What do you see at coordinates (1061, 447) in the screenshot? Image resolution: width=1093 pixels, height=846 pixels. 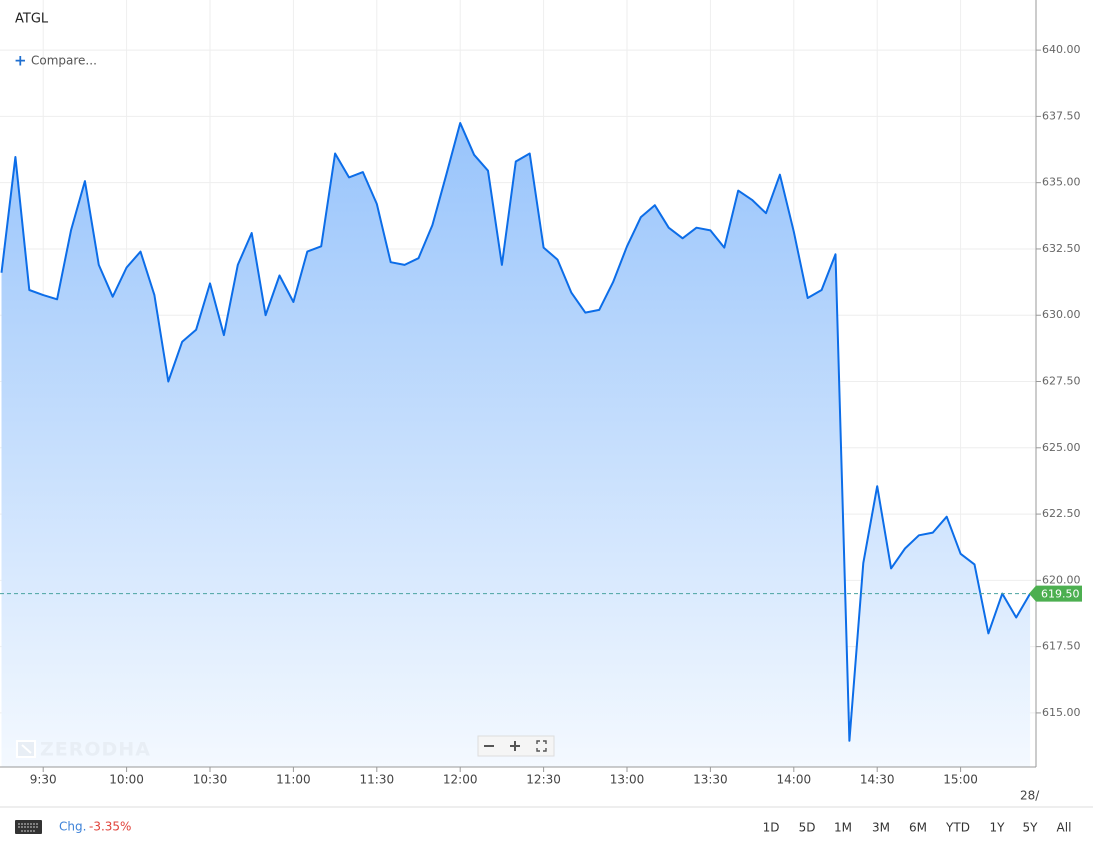 I see `y-tick-label: 625.00` at bounding box center [1061, 447].